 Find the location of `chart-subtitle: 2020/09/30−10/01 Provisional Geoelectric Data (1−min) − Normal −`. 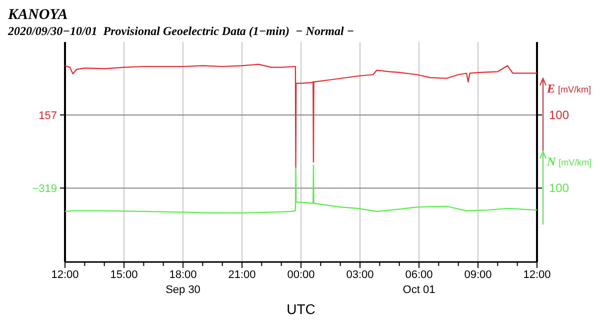

chart-subtitle: 2020/09/30−10/01 Provisional Geoelectric Data (1−min) − Normal − is located at coordinates (180, 31).